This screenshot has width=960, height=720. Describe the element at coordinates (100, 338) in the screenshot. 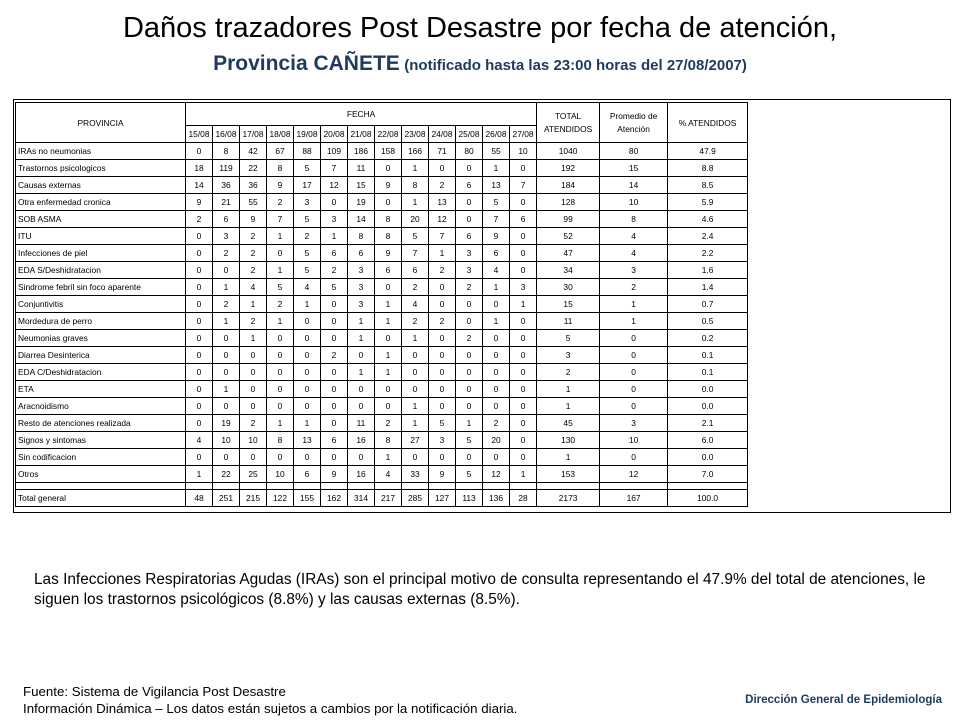

I see `row-label: Neumonias graves` at that location.